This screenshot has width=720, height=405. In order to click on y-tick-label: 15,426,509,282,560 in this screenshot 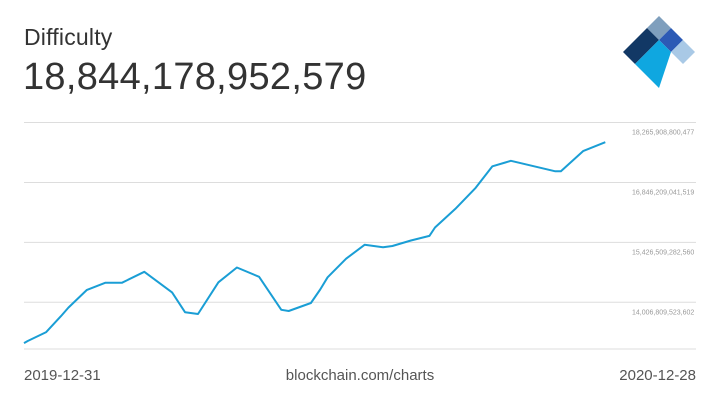, I will do `click(663, 252)`.